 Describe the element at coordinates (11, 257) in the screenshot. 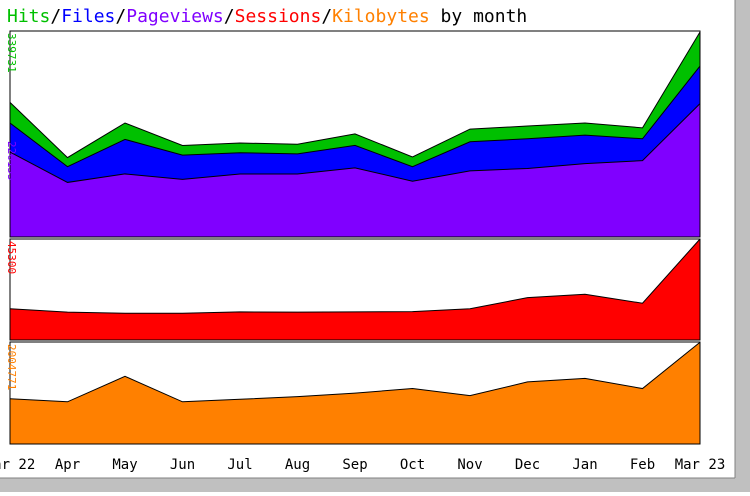

I see `y-max-label: 45300` at that location.